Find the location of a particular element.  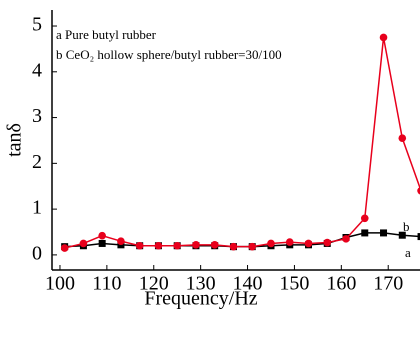

x-tick-label: 120 is located at coordinates (154, 284).